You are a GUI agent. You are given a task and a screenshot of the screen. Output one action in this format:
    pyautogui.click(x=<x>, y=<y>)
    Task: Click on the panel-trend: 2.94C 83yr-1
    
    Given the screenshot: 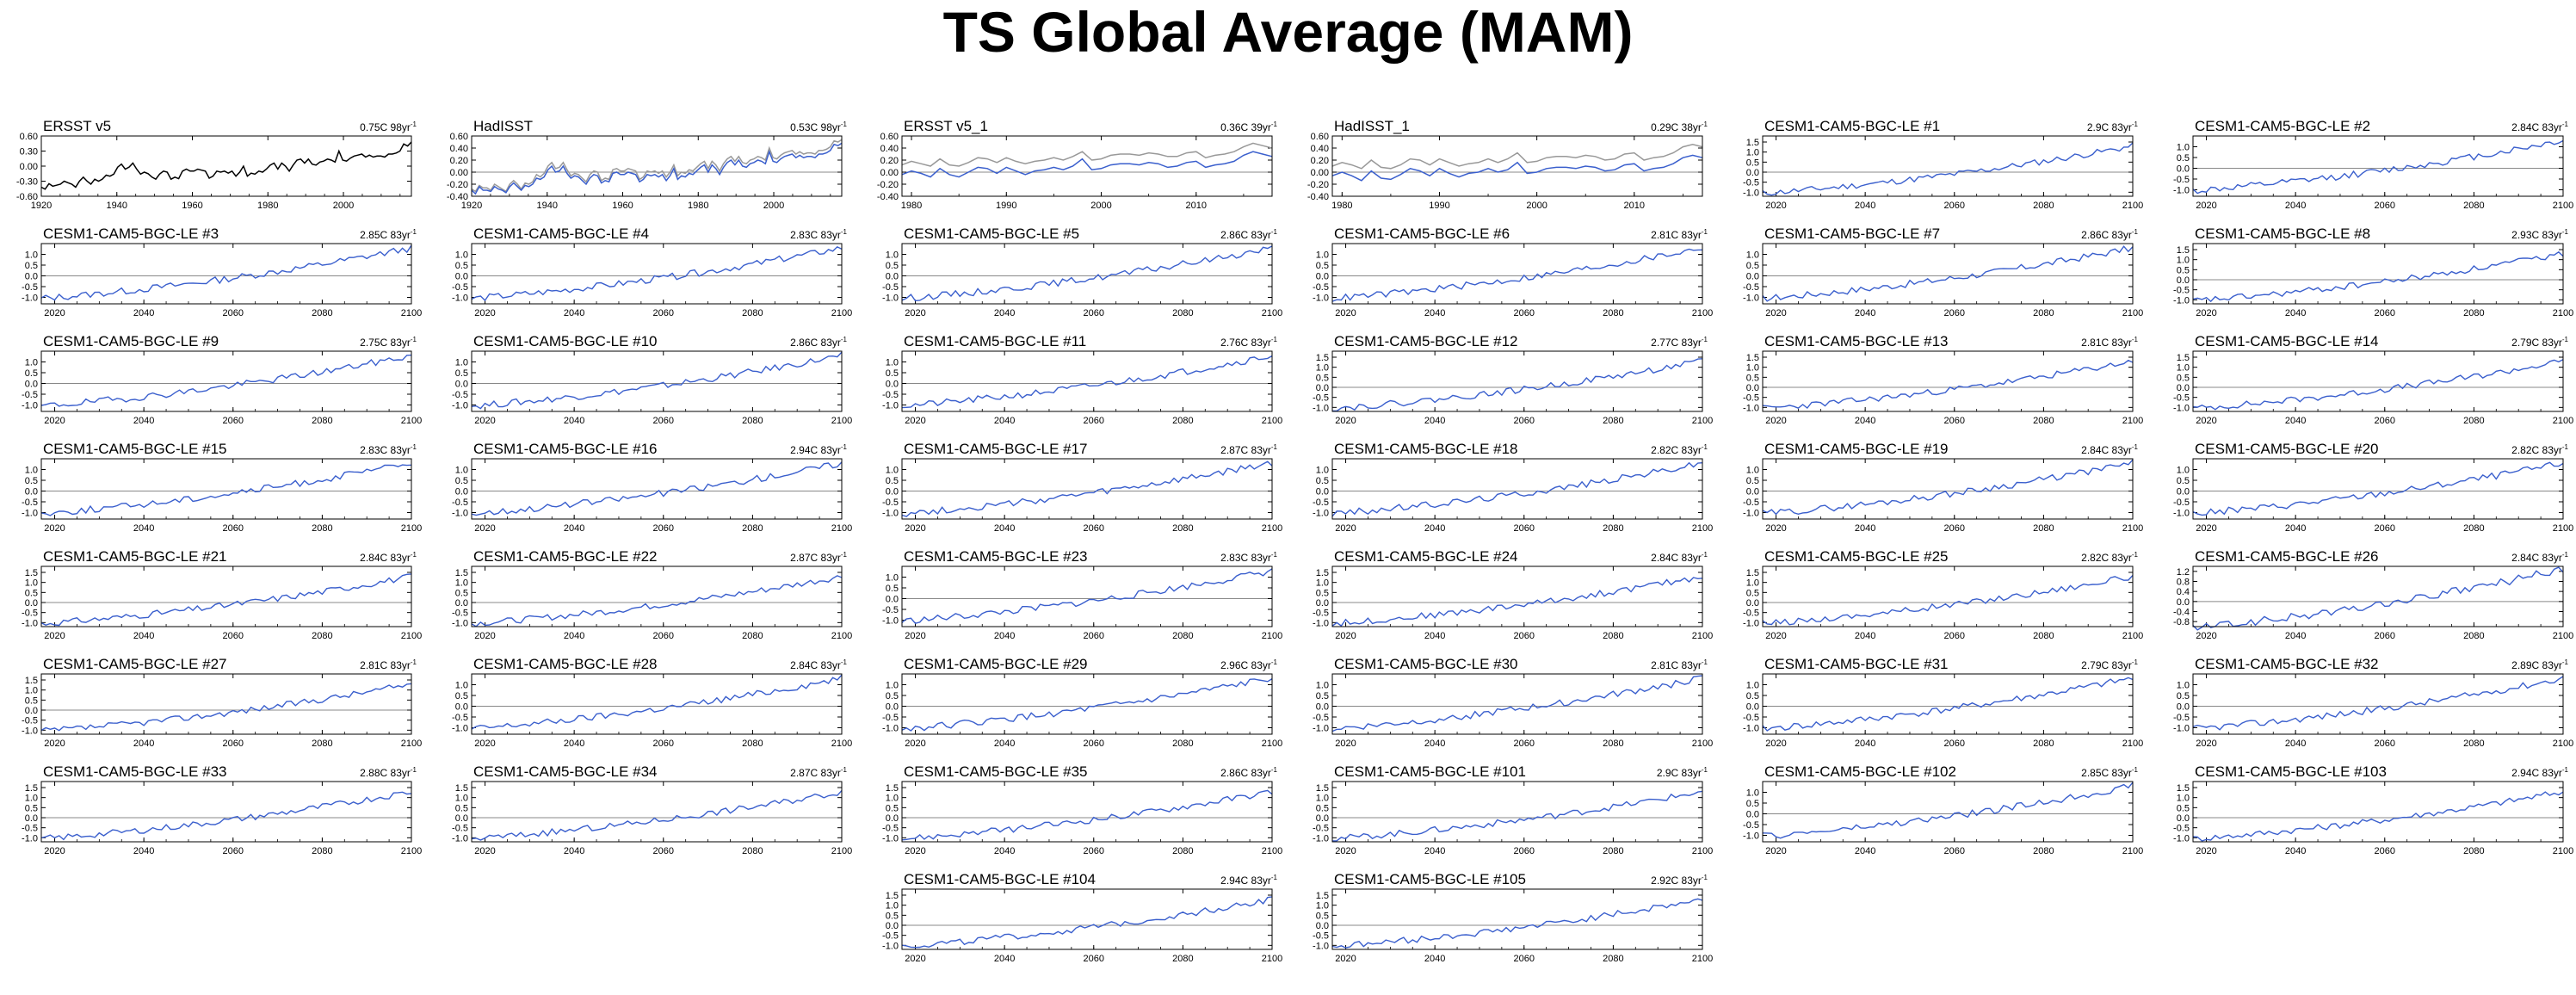 What is the action you would take?
    pyautogui.click(x=2539, y=773)
    